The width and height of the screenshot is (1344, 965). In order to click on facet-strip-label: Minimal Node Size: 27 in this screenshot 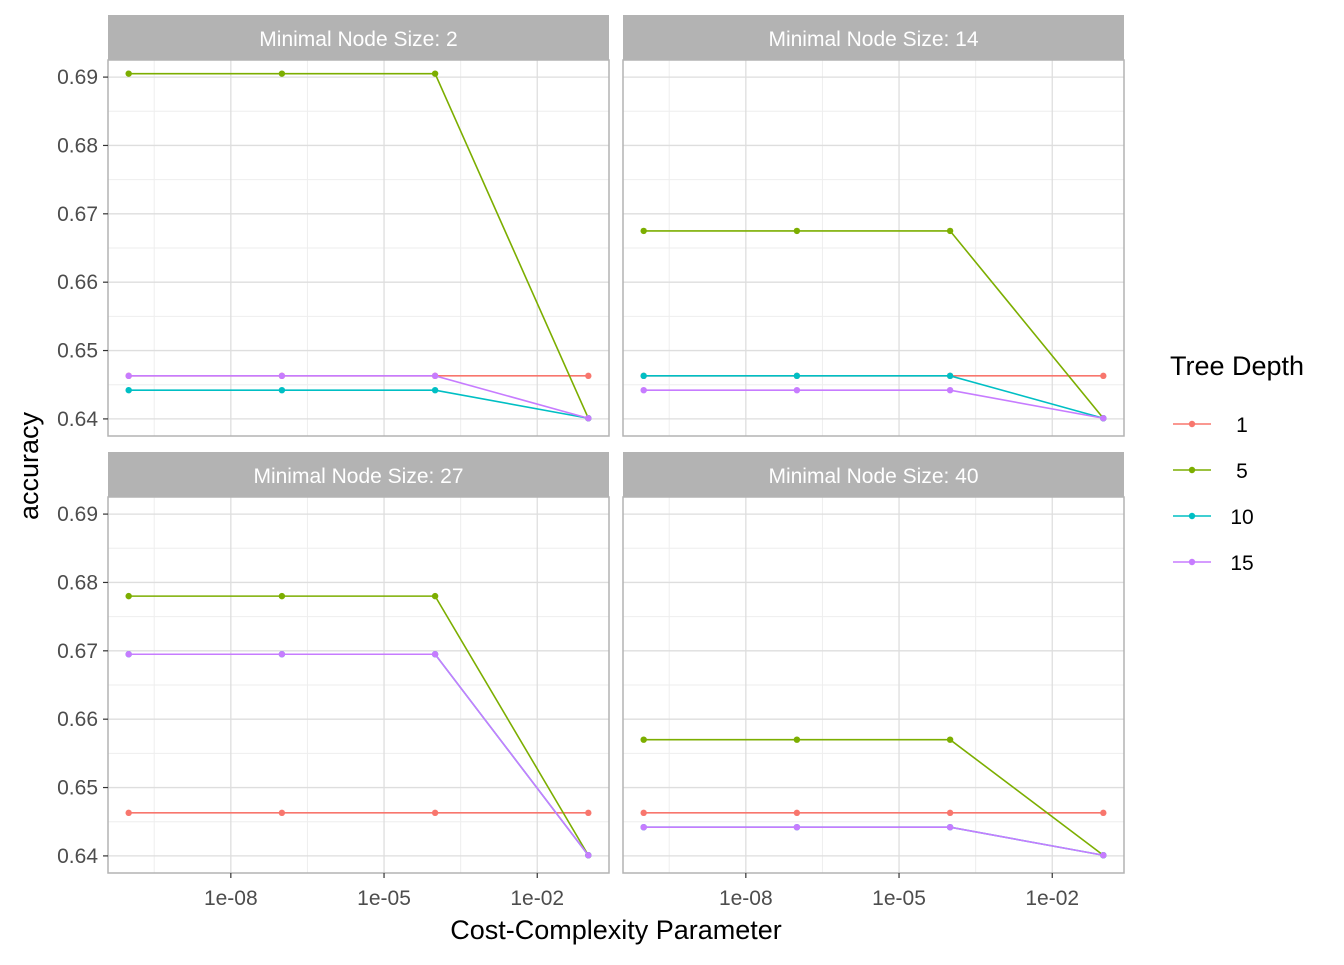, I will do `click(358, 476)`.